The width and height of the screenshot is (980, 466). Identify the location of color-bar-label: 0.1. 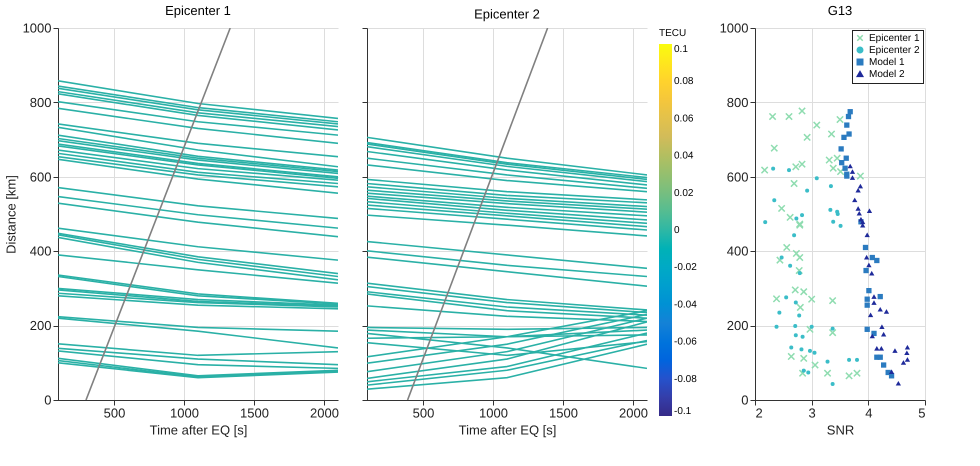
(681, 49).